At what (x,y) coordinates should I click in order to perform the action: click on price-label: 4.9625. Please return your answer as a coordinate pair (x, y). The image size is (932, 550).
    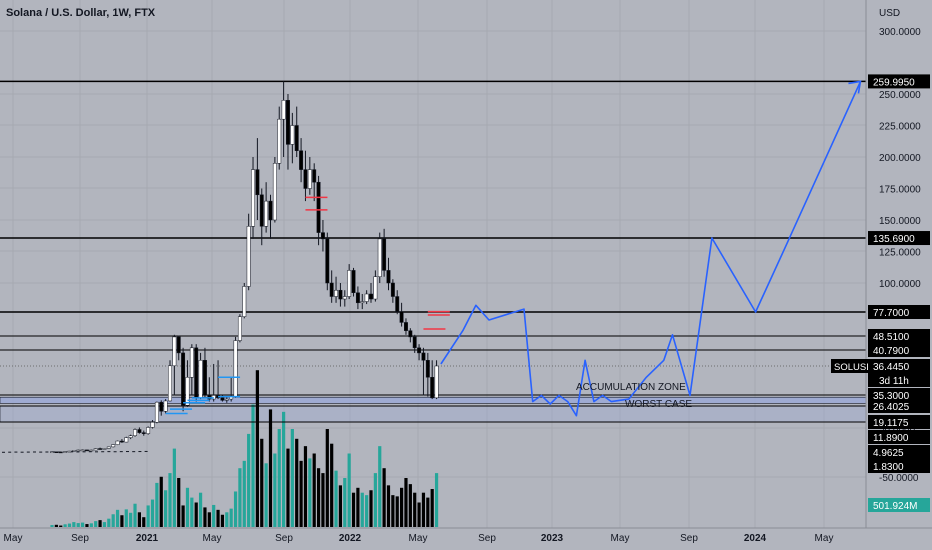
    Looking at the image, I should click on (888, 453).